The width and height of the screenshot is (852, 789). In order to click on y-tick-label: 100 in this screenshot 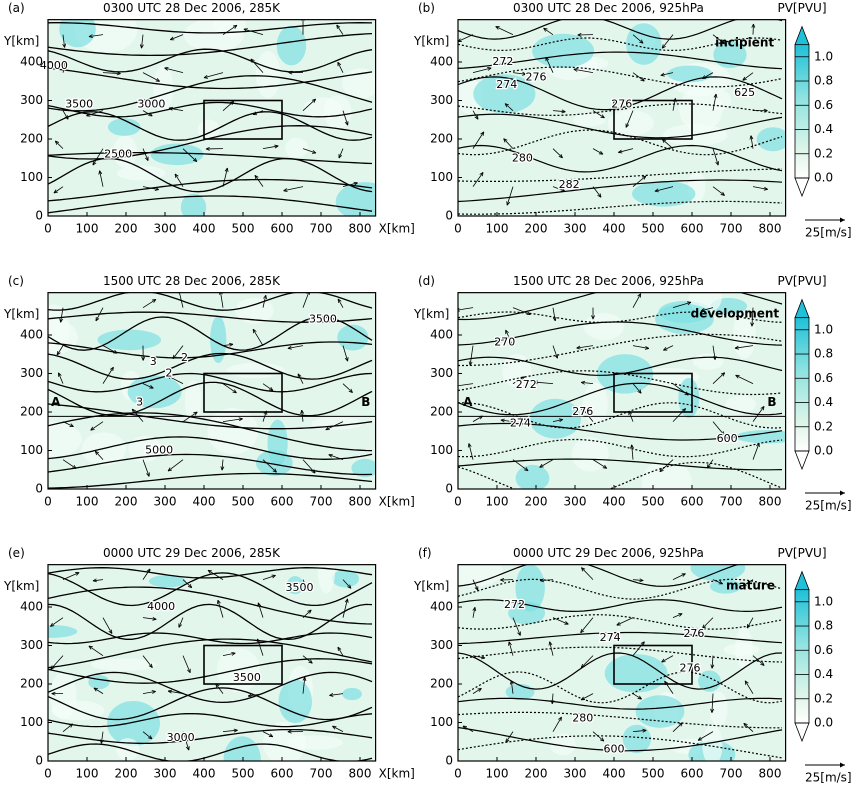, I will do `click(441, 177)`.